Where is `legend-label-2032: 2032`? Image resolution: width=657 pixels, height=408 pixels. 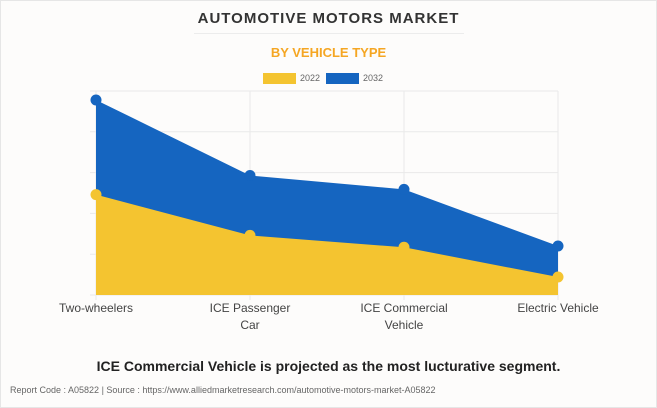
legend-label-2032: 2032 is located at coordinates (373, 78).